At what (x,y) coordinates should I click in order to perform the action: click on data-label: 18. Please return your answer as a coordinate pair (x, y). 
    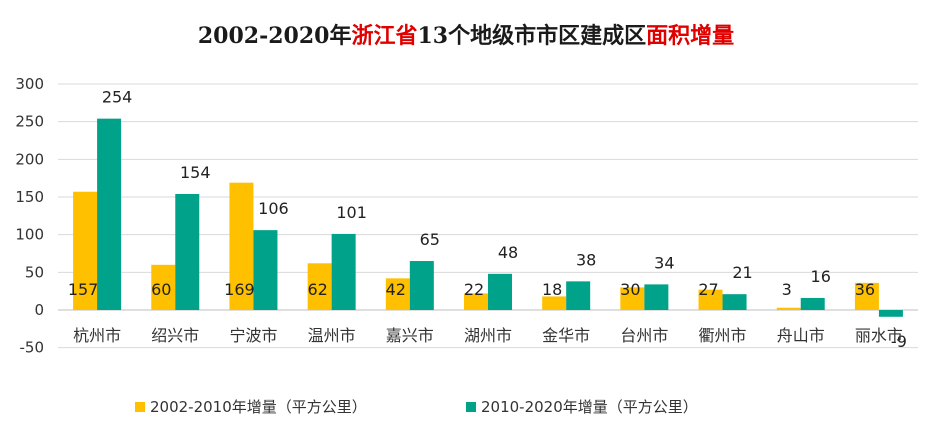
    Looking at the image, I should click on (552, 289).